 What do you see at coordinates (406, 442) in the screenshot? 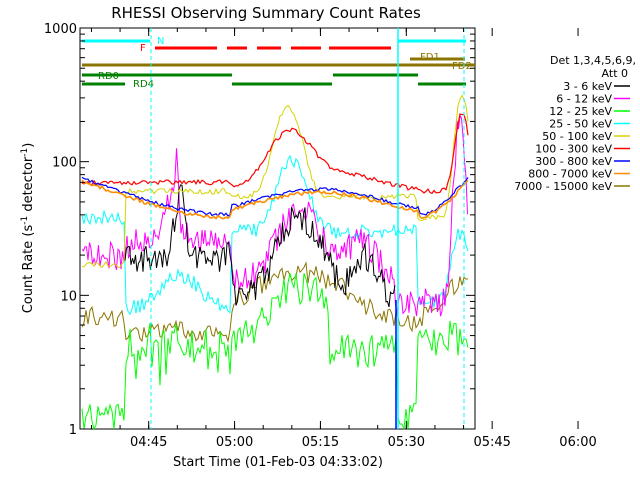
I see `x-tick-label: 05:30` at bounding box center [406, 442].